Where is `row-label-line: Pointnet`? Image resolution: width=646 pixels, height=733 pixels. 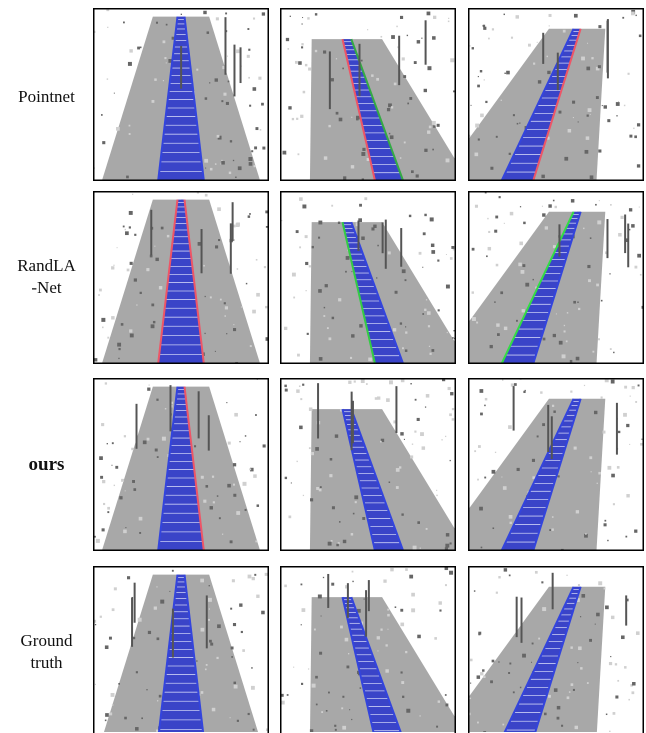 row-label-line: Pointnet is located at coordinates (46, 96).